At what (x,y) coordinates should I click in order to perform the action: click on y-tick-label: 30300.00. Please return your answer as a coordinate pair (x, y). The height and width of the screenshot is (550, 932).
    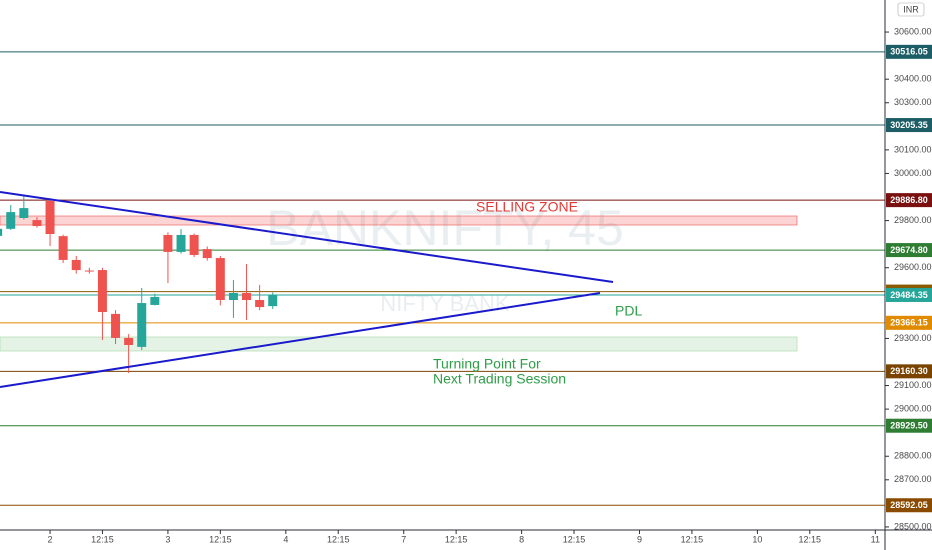
    Looking at the image, I should click on (913, 102).